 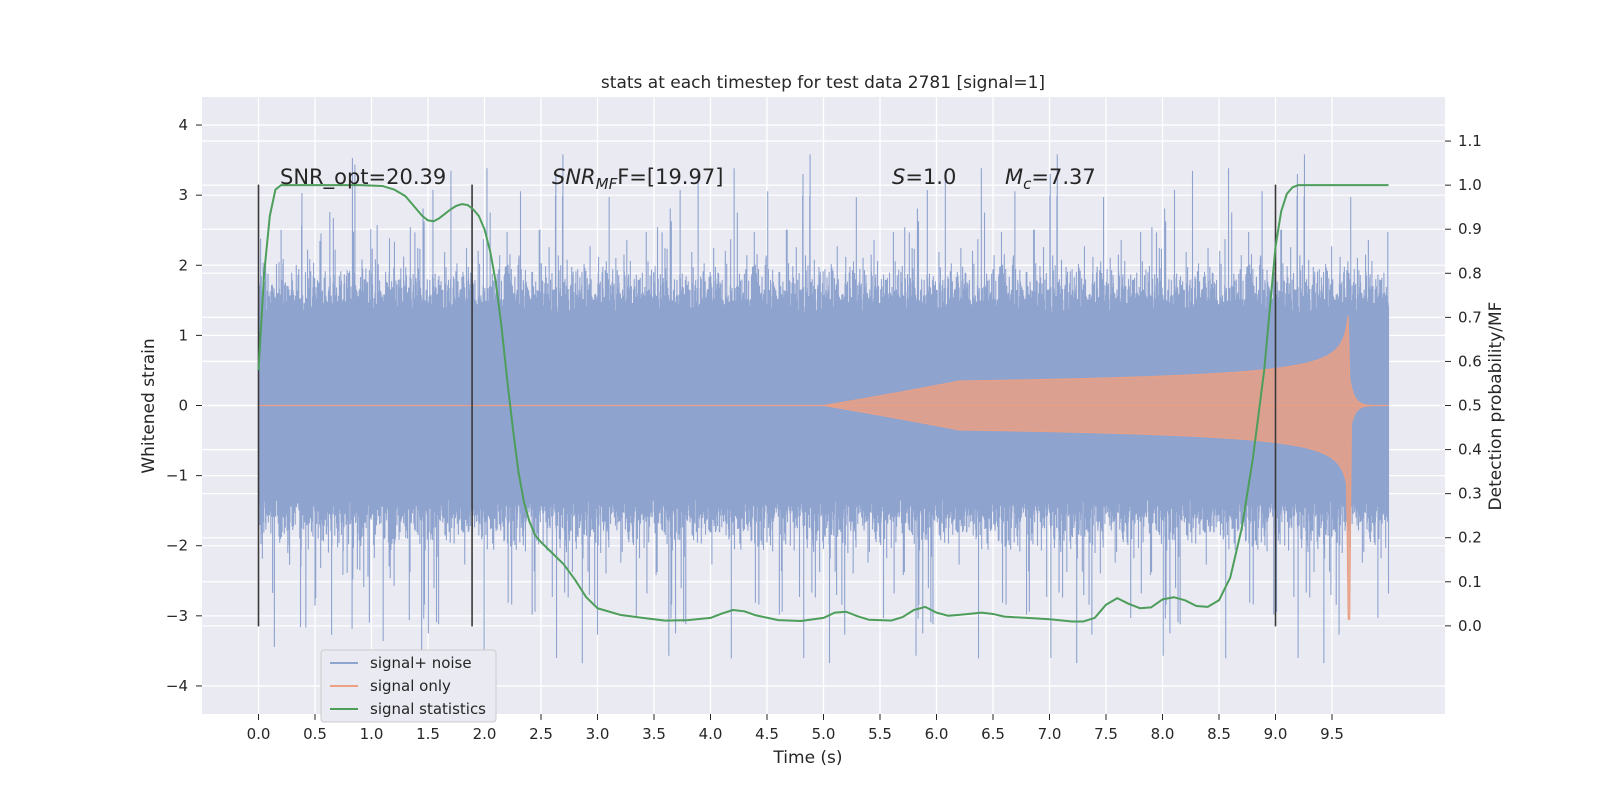 I want to click on legend-label-signal-plus-noise: signal+ noise, so click(x=421, y=663).